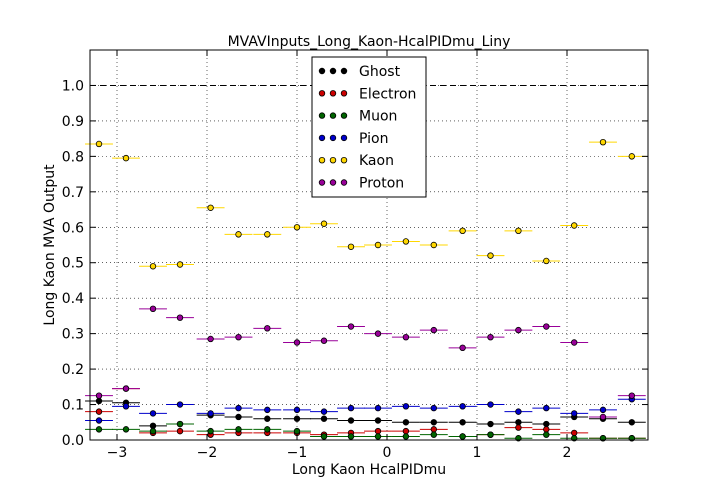  Describe the element at coordinates (387, 453) in the screenshot. I see `x-tick-label: 0` at that location.